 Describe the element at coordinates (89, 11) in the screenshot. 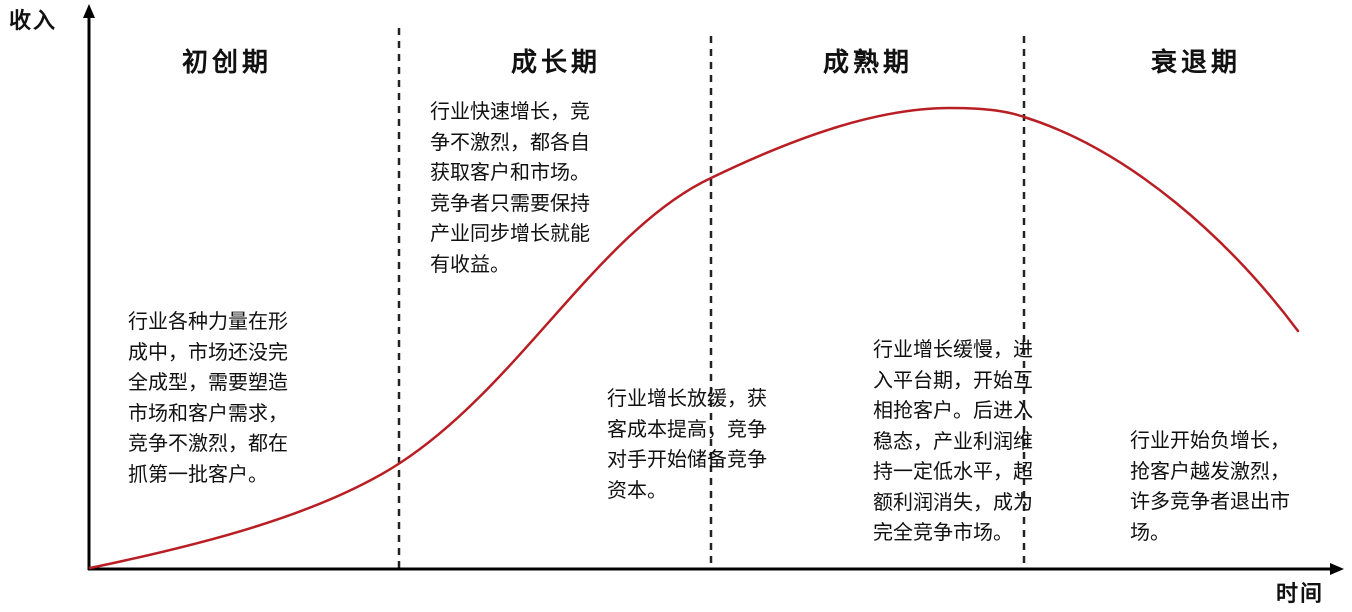

I see `y-axis-arrow` at that location.